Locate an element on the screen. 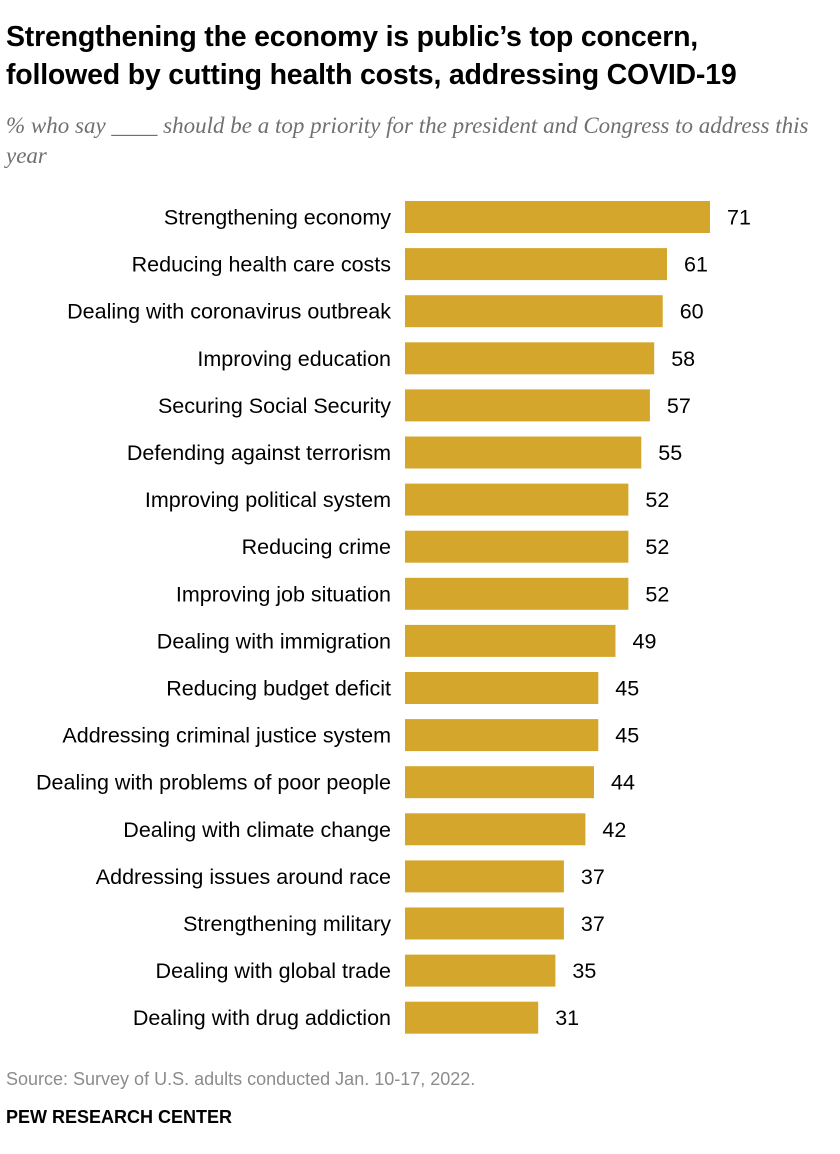 Image resolution: width=840 pixels, height=1154 pixels. value-label: 31 is located at coordinates (567, 1018).